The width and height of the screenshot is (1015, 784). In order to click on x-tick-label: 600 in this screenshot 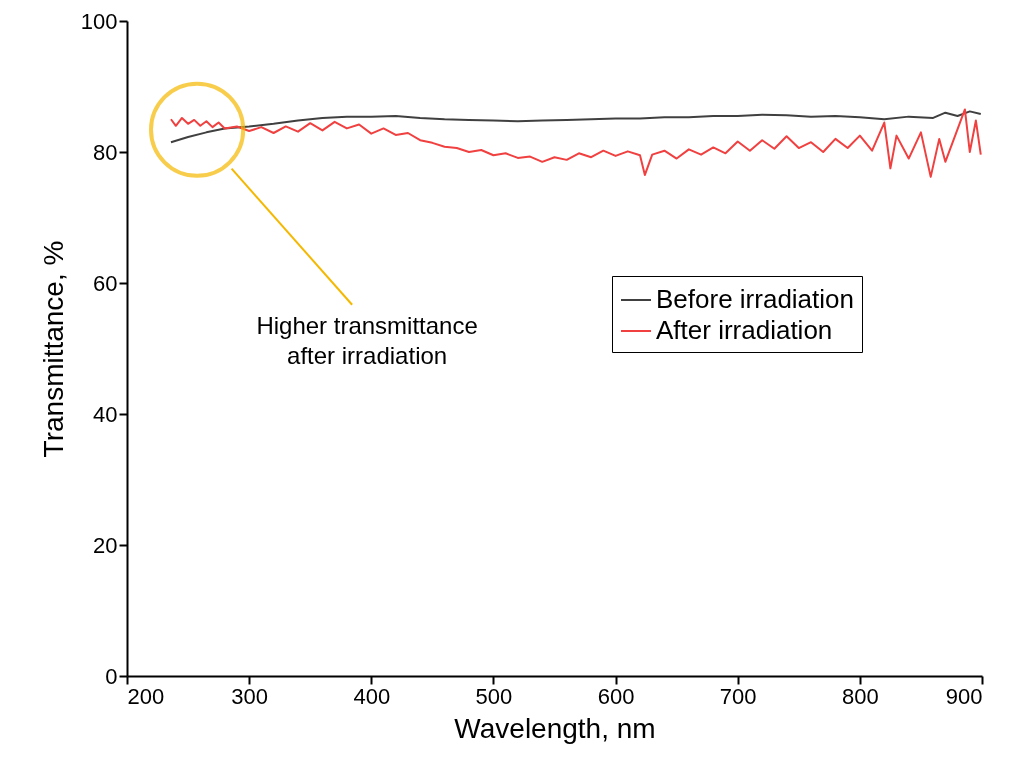, I will do `click(616, 696)`.